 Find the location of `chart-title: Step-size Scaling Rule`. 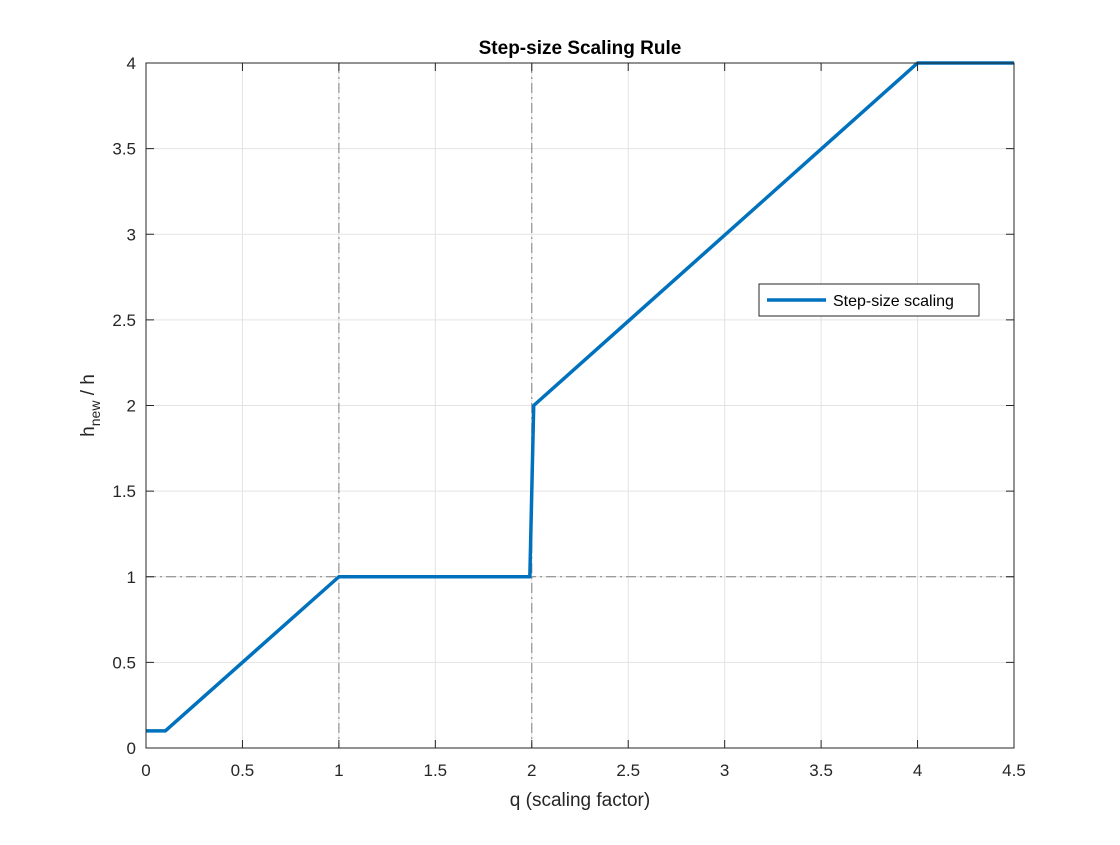

chart-title: Step-size Scaling Rule is located at coordinates (580, 48).